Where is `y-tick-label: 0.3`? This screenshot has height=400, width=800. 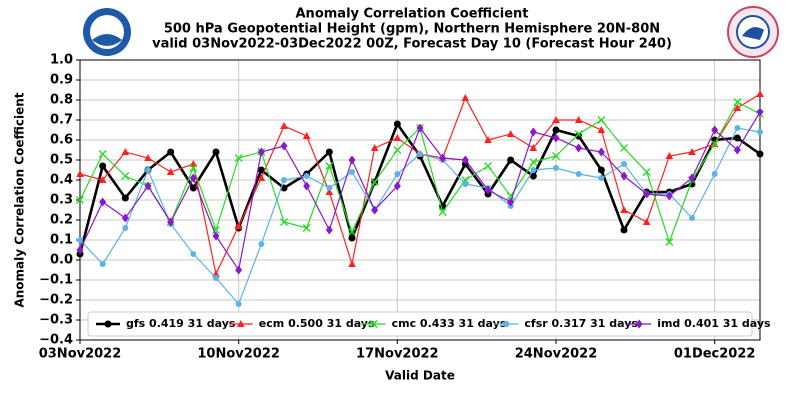
y-tick-label: 0.3 is located at coordinates (61, 200).